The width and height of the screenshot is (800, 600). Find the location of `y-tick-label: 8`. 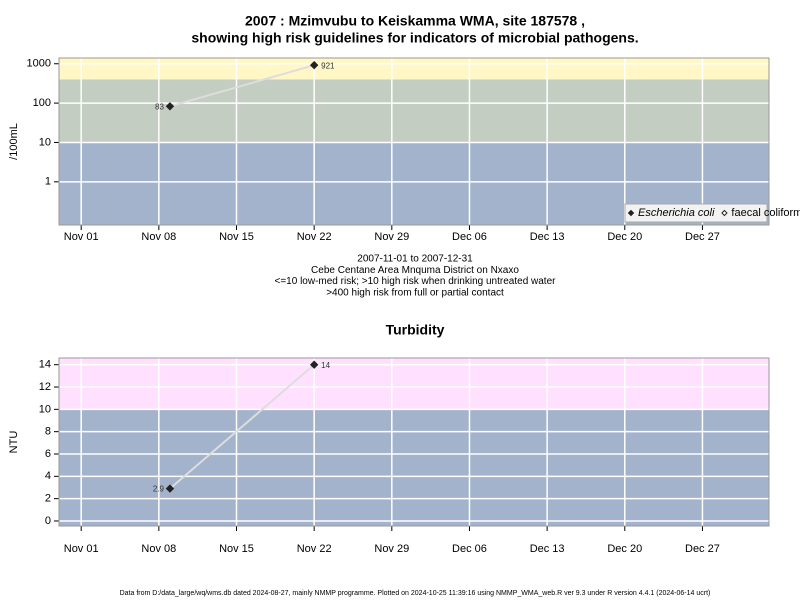

y-tick-label: 8 is located at coordinates (48, 432).